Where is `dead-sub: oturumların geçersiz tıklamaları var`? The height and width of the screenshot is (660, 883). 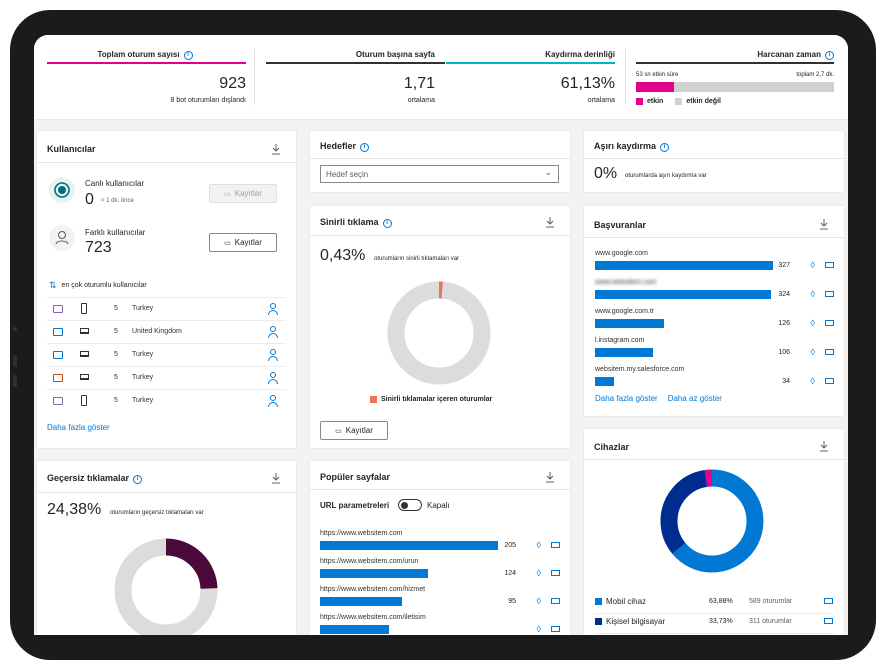
dead-sub: oturumların geçersiz tıklamaları var is located at coordinates (157, 513).